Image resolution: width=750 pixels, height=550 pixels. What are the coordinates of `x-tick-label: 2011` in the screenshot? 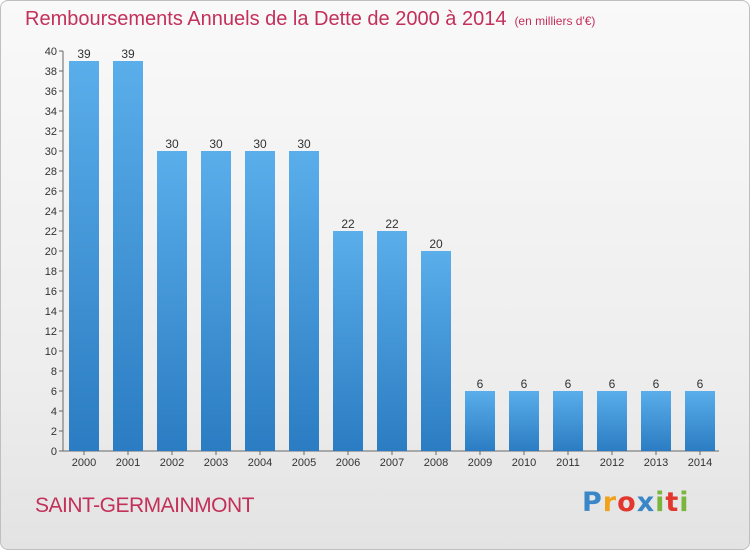 It's located at (568, 463).